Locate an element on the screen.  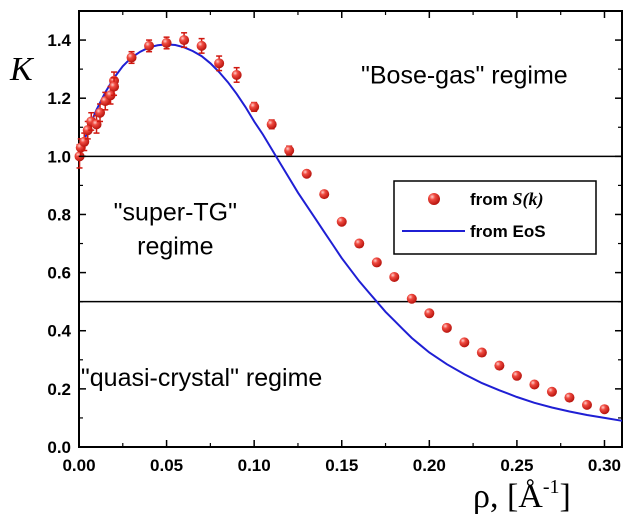
x-axis-title-close: ] is located at coordinates (565, 496).